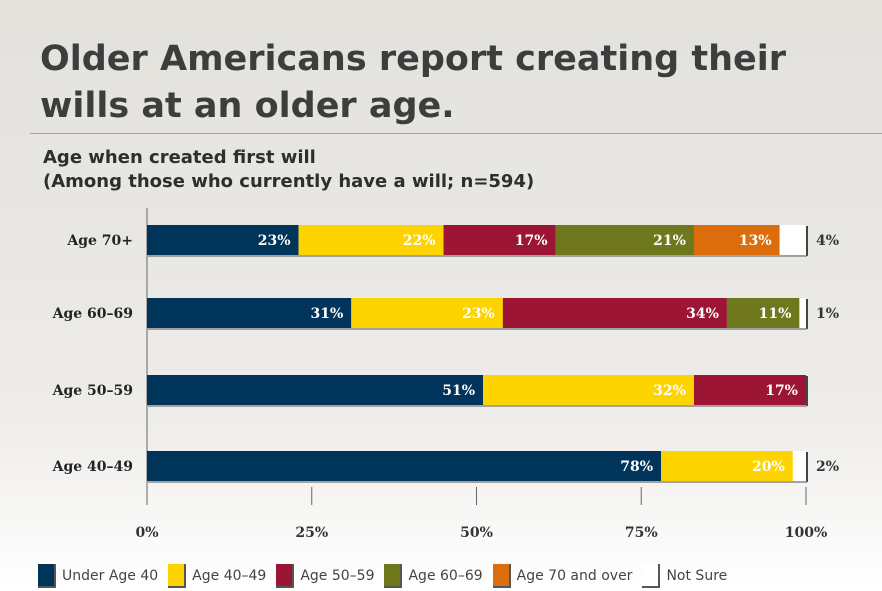  Describe the element at coordinates (110, 576) in the screenshot. I see `legend-label: Under Age 40` at that location.